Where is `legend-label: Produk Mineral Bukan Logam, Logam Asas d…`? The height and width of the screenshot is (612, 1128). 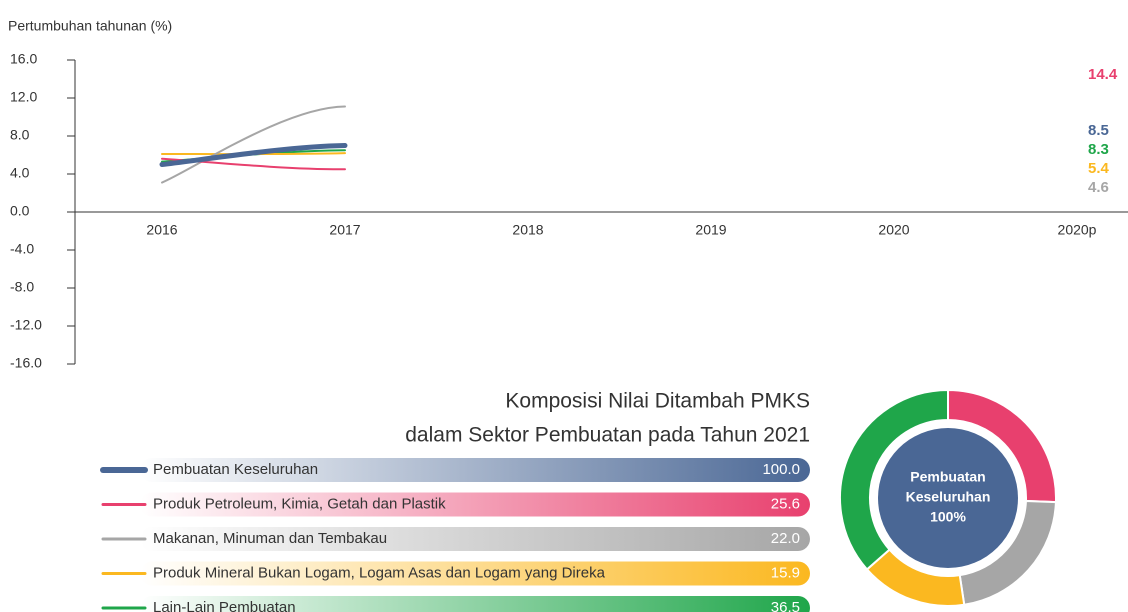
legend-label: Produk Mineral Bukan Logam, Logam Asas d… is located at coordinates (379, 572).